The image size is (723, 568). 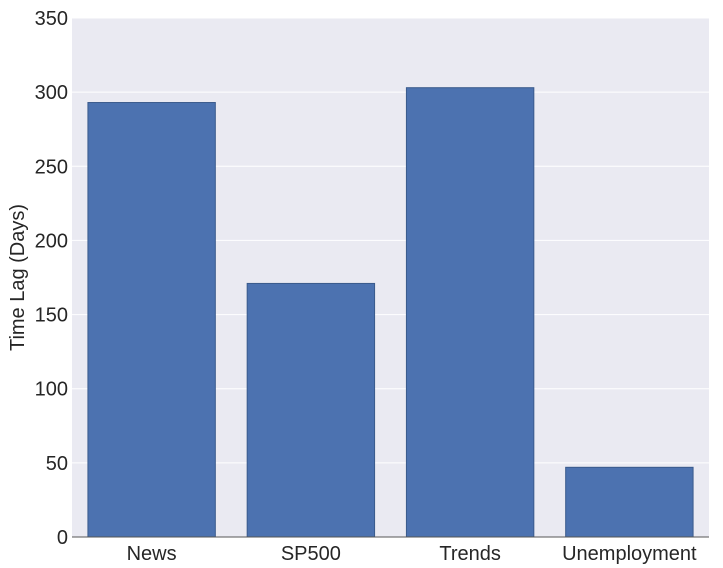 I want to click on y-tick-label: 300, so click(x=51, y=93).